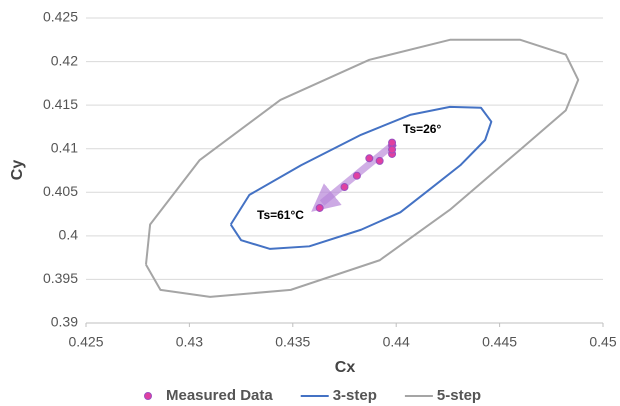  I want to click on y-tick-label: 0.42, so click(64, 60).